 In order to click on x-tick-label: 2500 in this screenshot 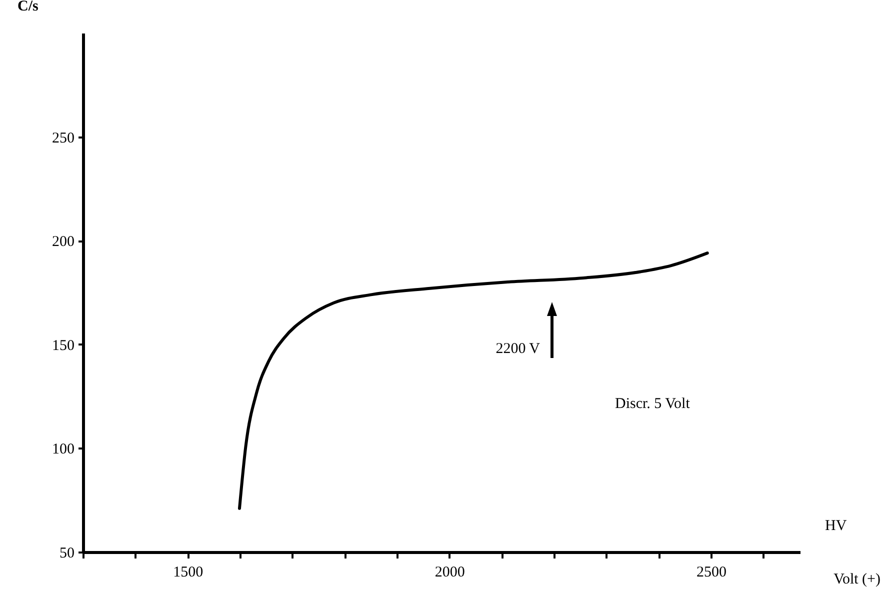, I will do `click(711, 572)`.